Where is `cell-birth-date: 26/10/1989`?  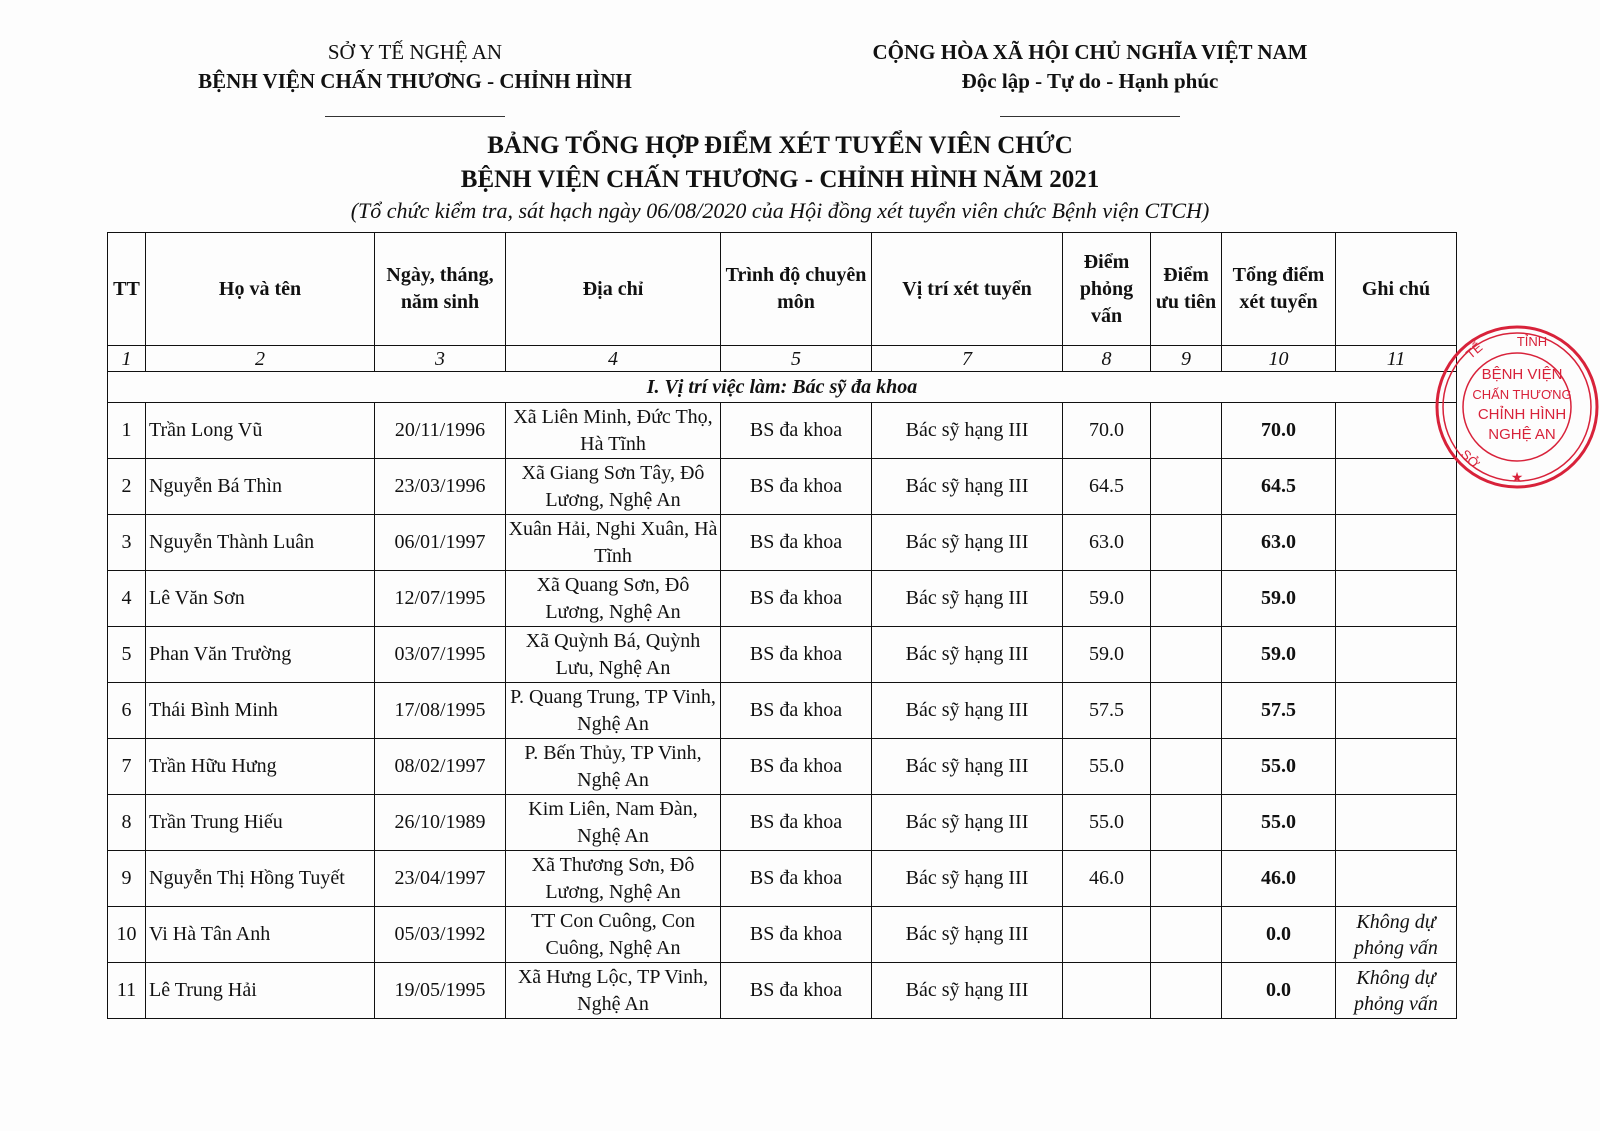 cell-birth-date: 26/10/1989 is located at coordinates (440, 822).